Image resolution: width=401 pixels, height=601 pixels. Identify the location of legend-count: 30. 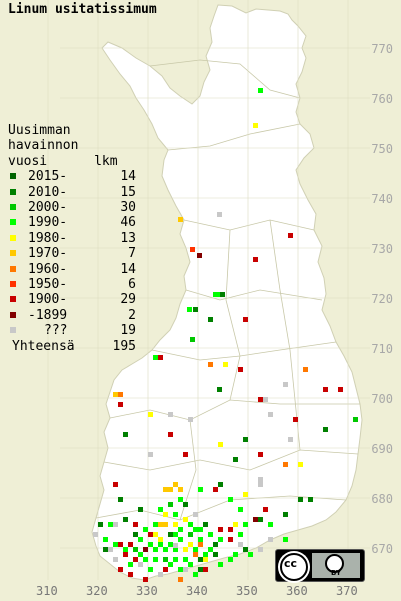
(128, 207).